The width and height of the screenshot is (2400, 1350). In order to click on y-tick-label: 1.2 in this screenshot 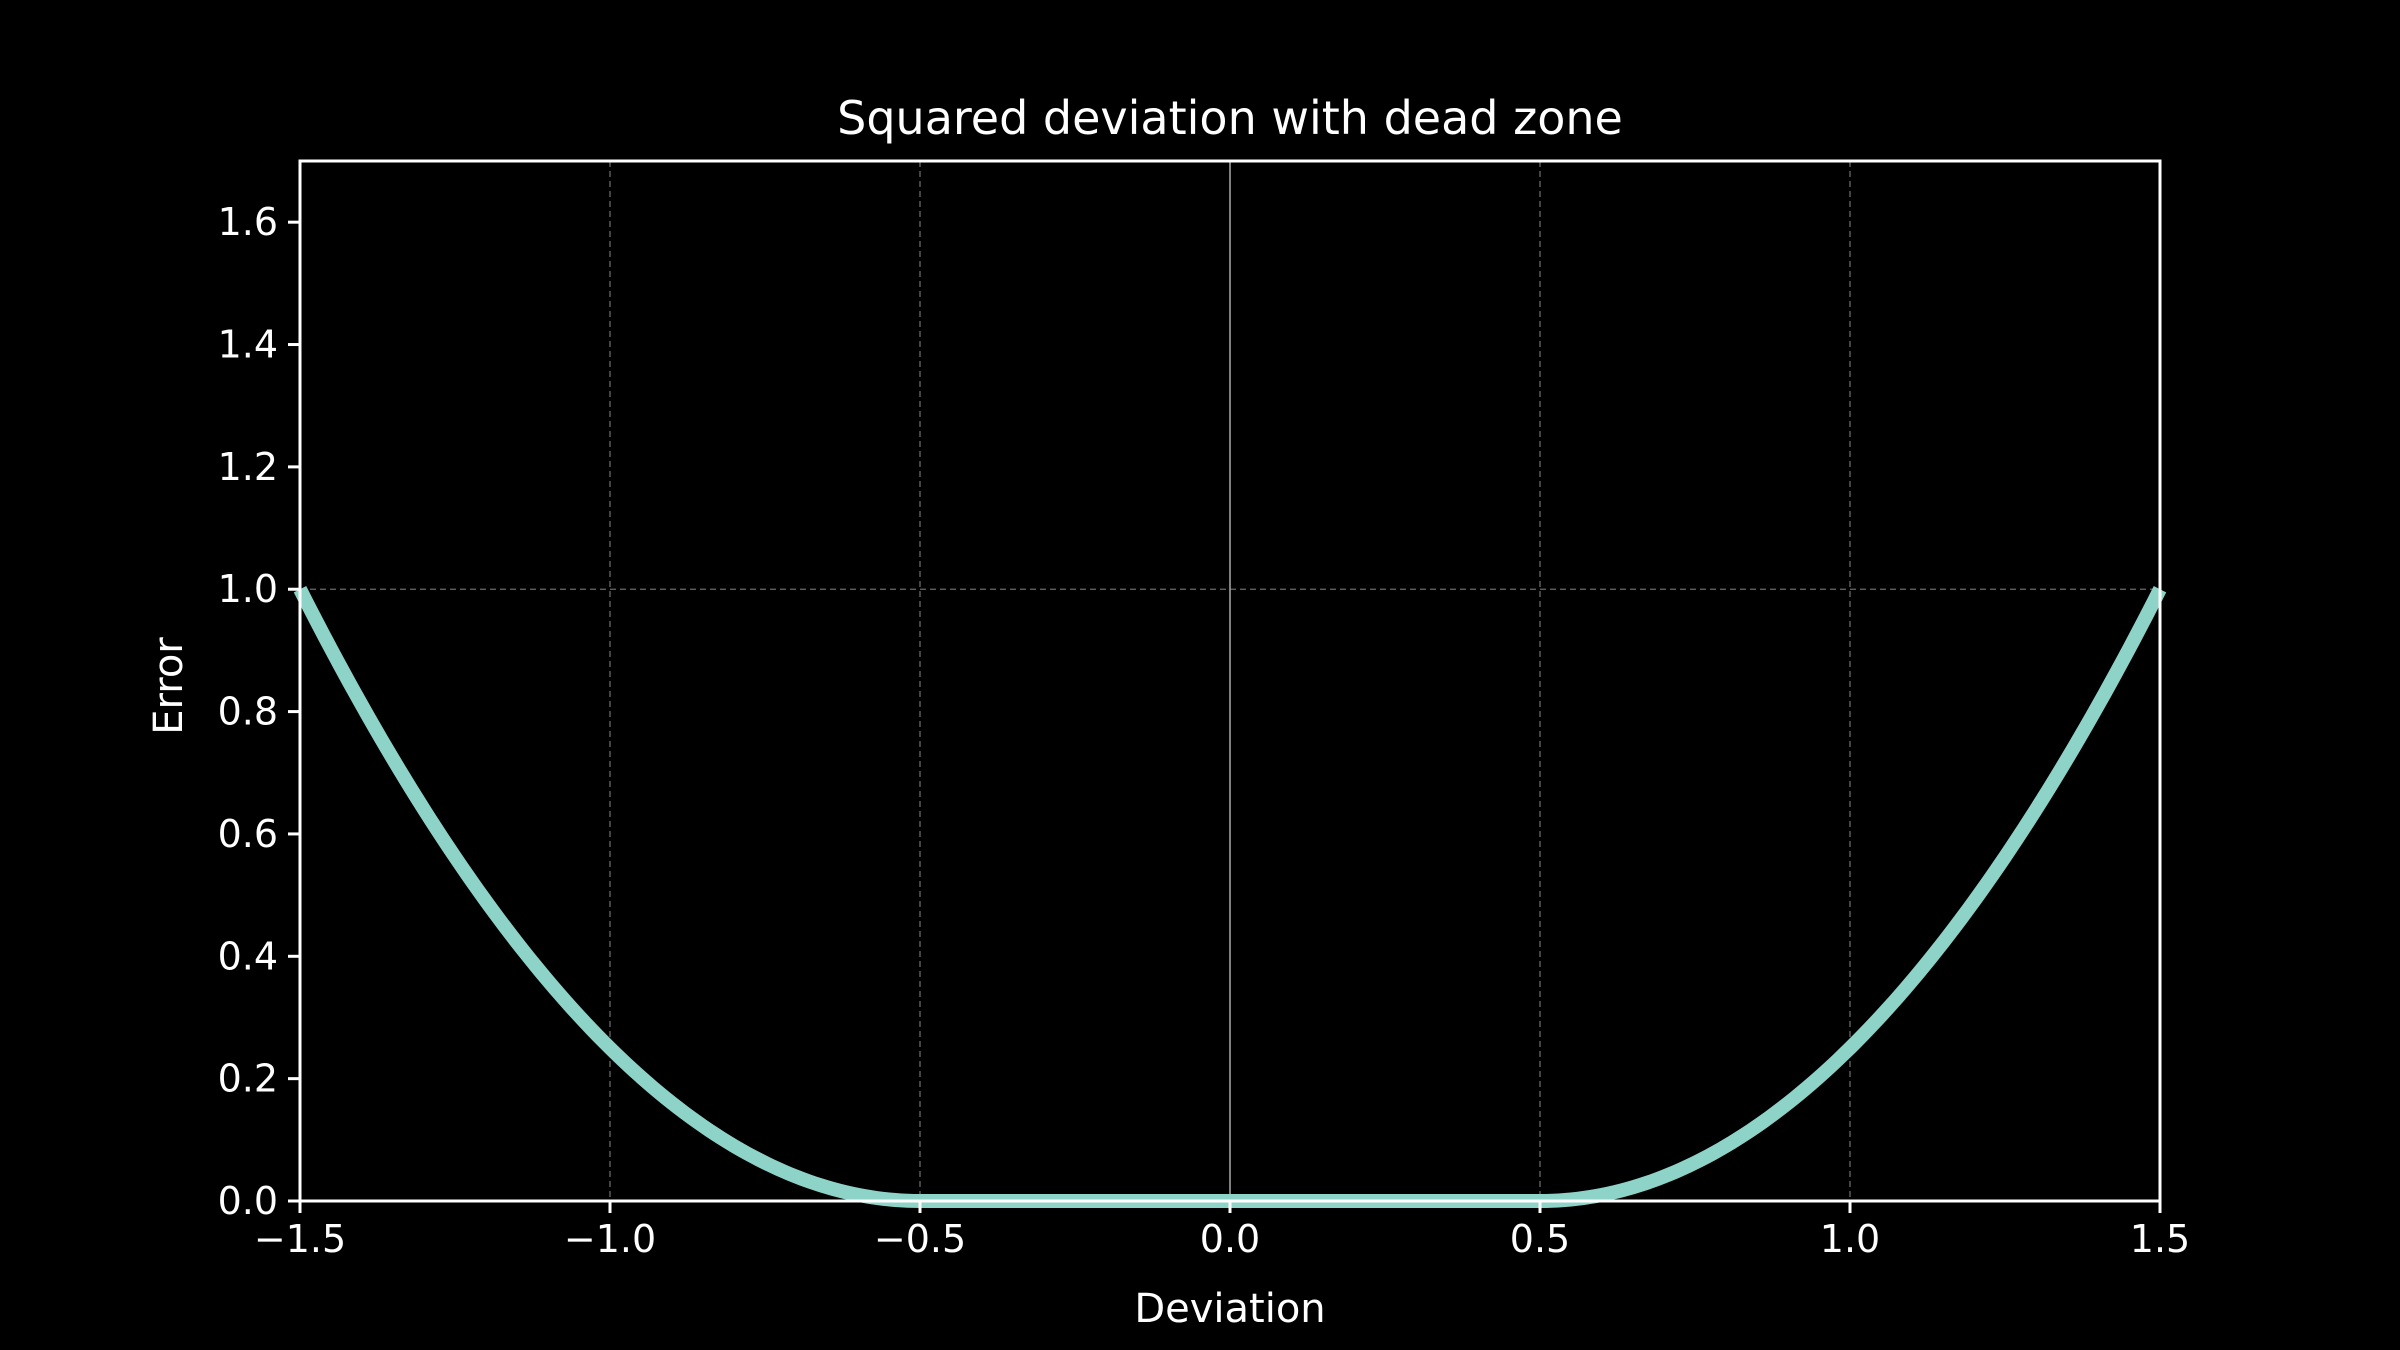, I will do `click(248, 467)`.